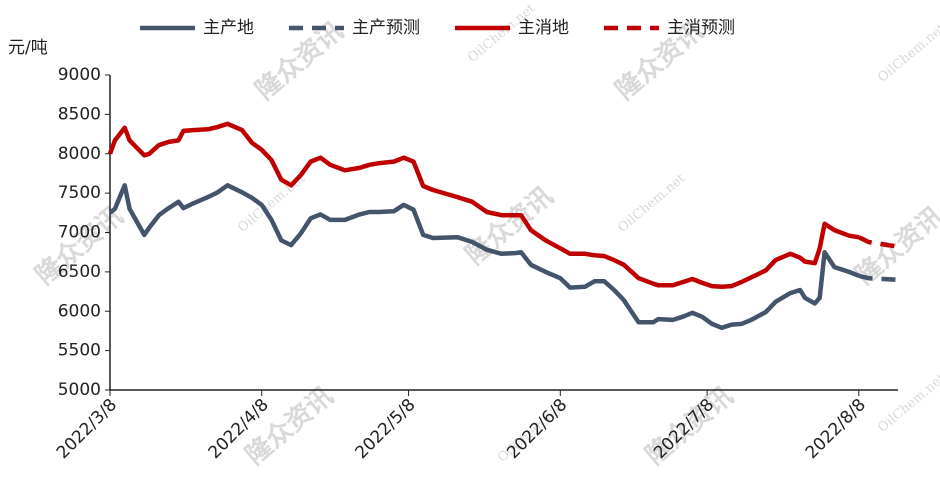 The image size is (940, 504). Describe the element at coordinates (79, 154) in the screenshot. I see `y-tick-label: 8000` at that location.